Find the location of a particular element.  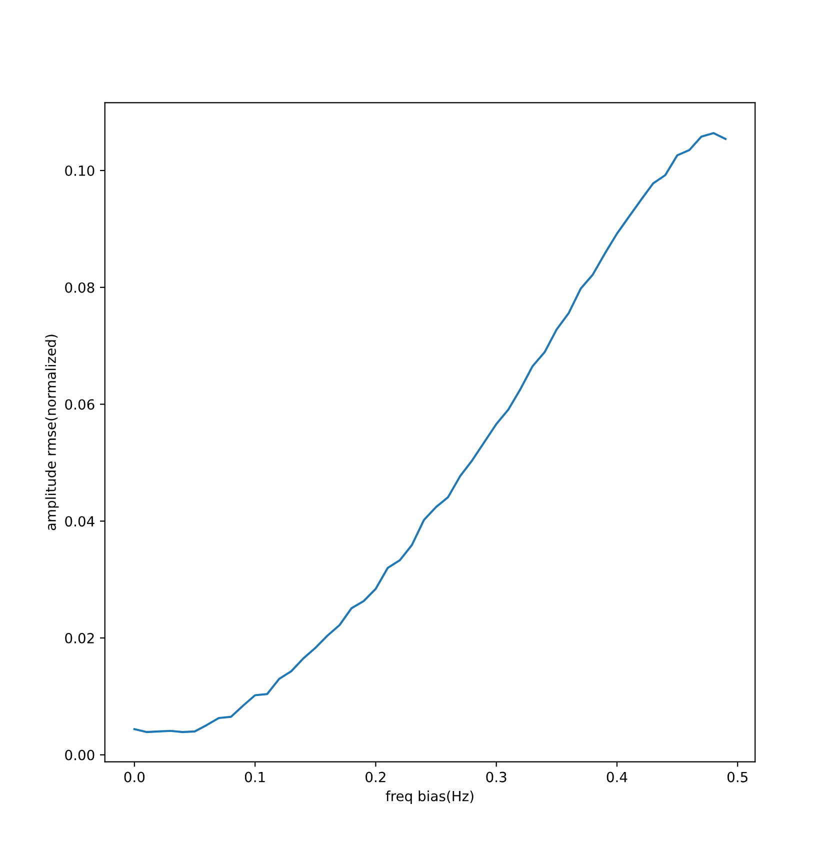

x-tick-label: 0.5 is located at coordinates (737, 777).